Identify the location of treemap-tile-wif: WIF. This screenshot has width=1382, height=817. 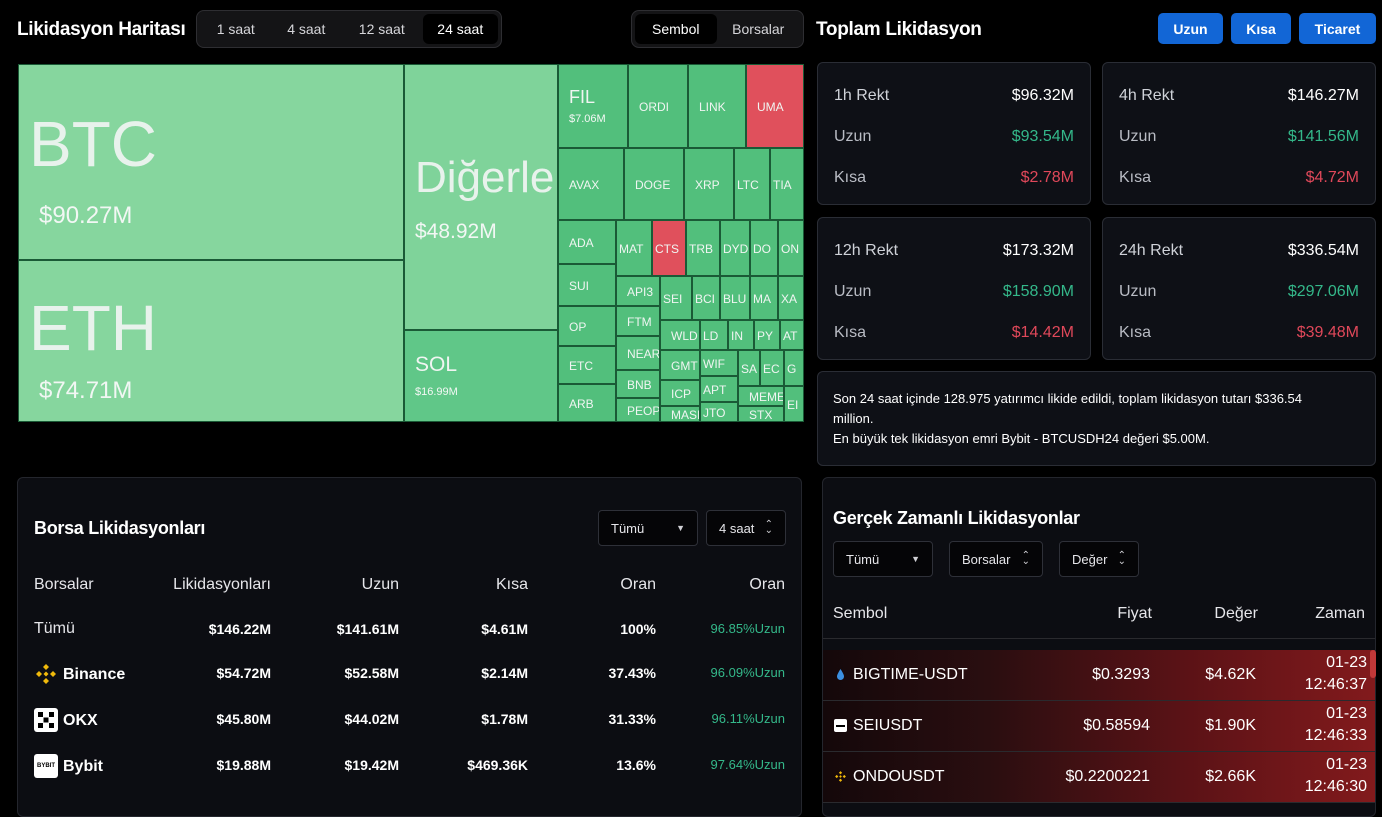
(719, 363).